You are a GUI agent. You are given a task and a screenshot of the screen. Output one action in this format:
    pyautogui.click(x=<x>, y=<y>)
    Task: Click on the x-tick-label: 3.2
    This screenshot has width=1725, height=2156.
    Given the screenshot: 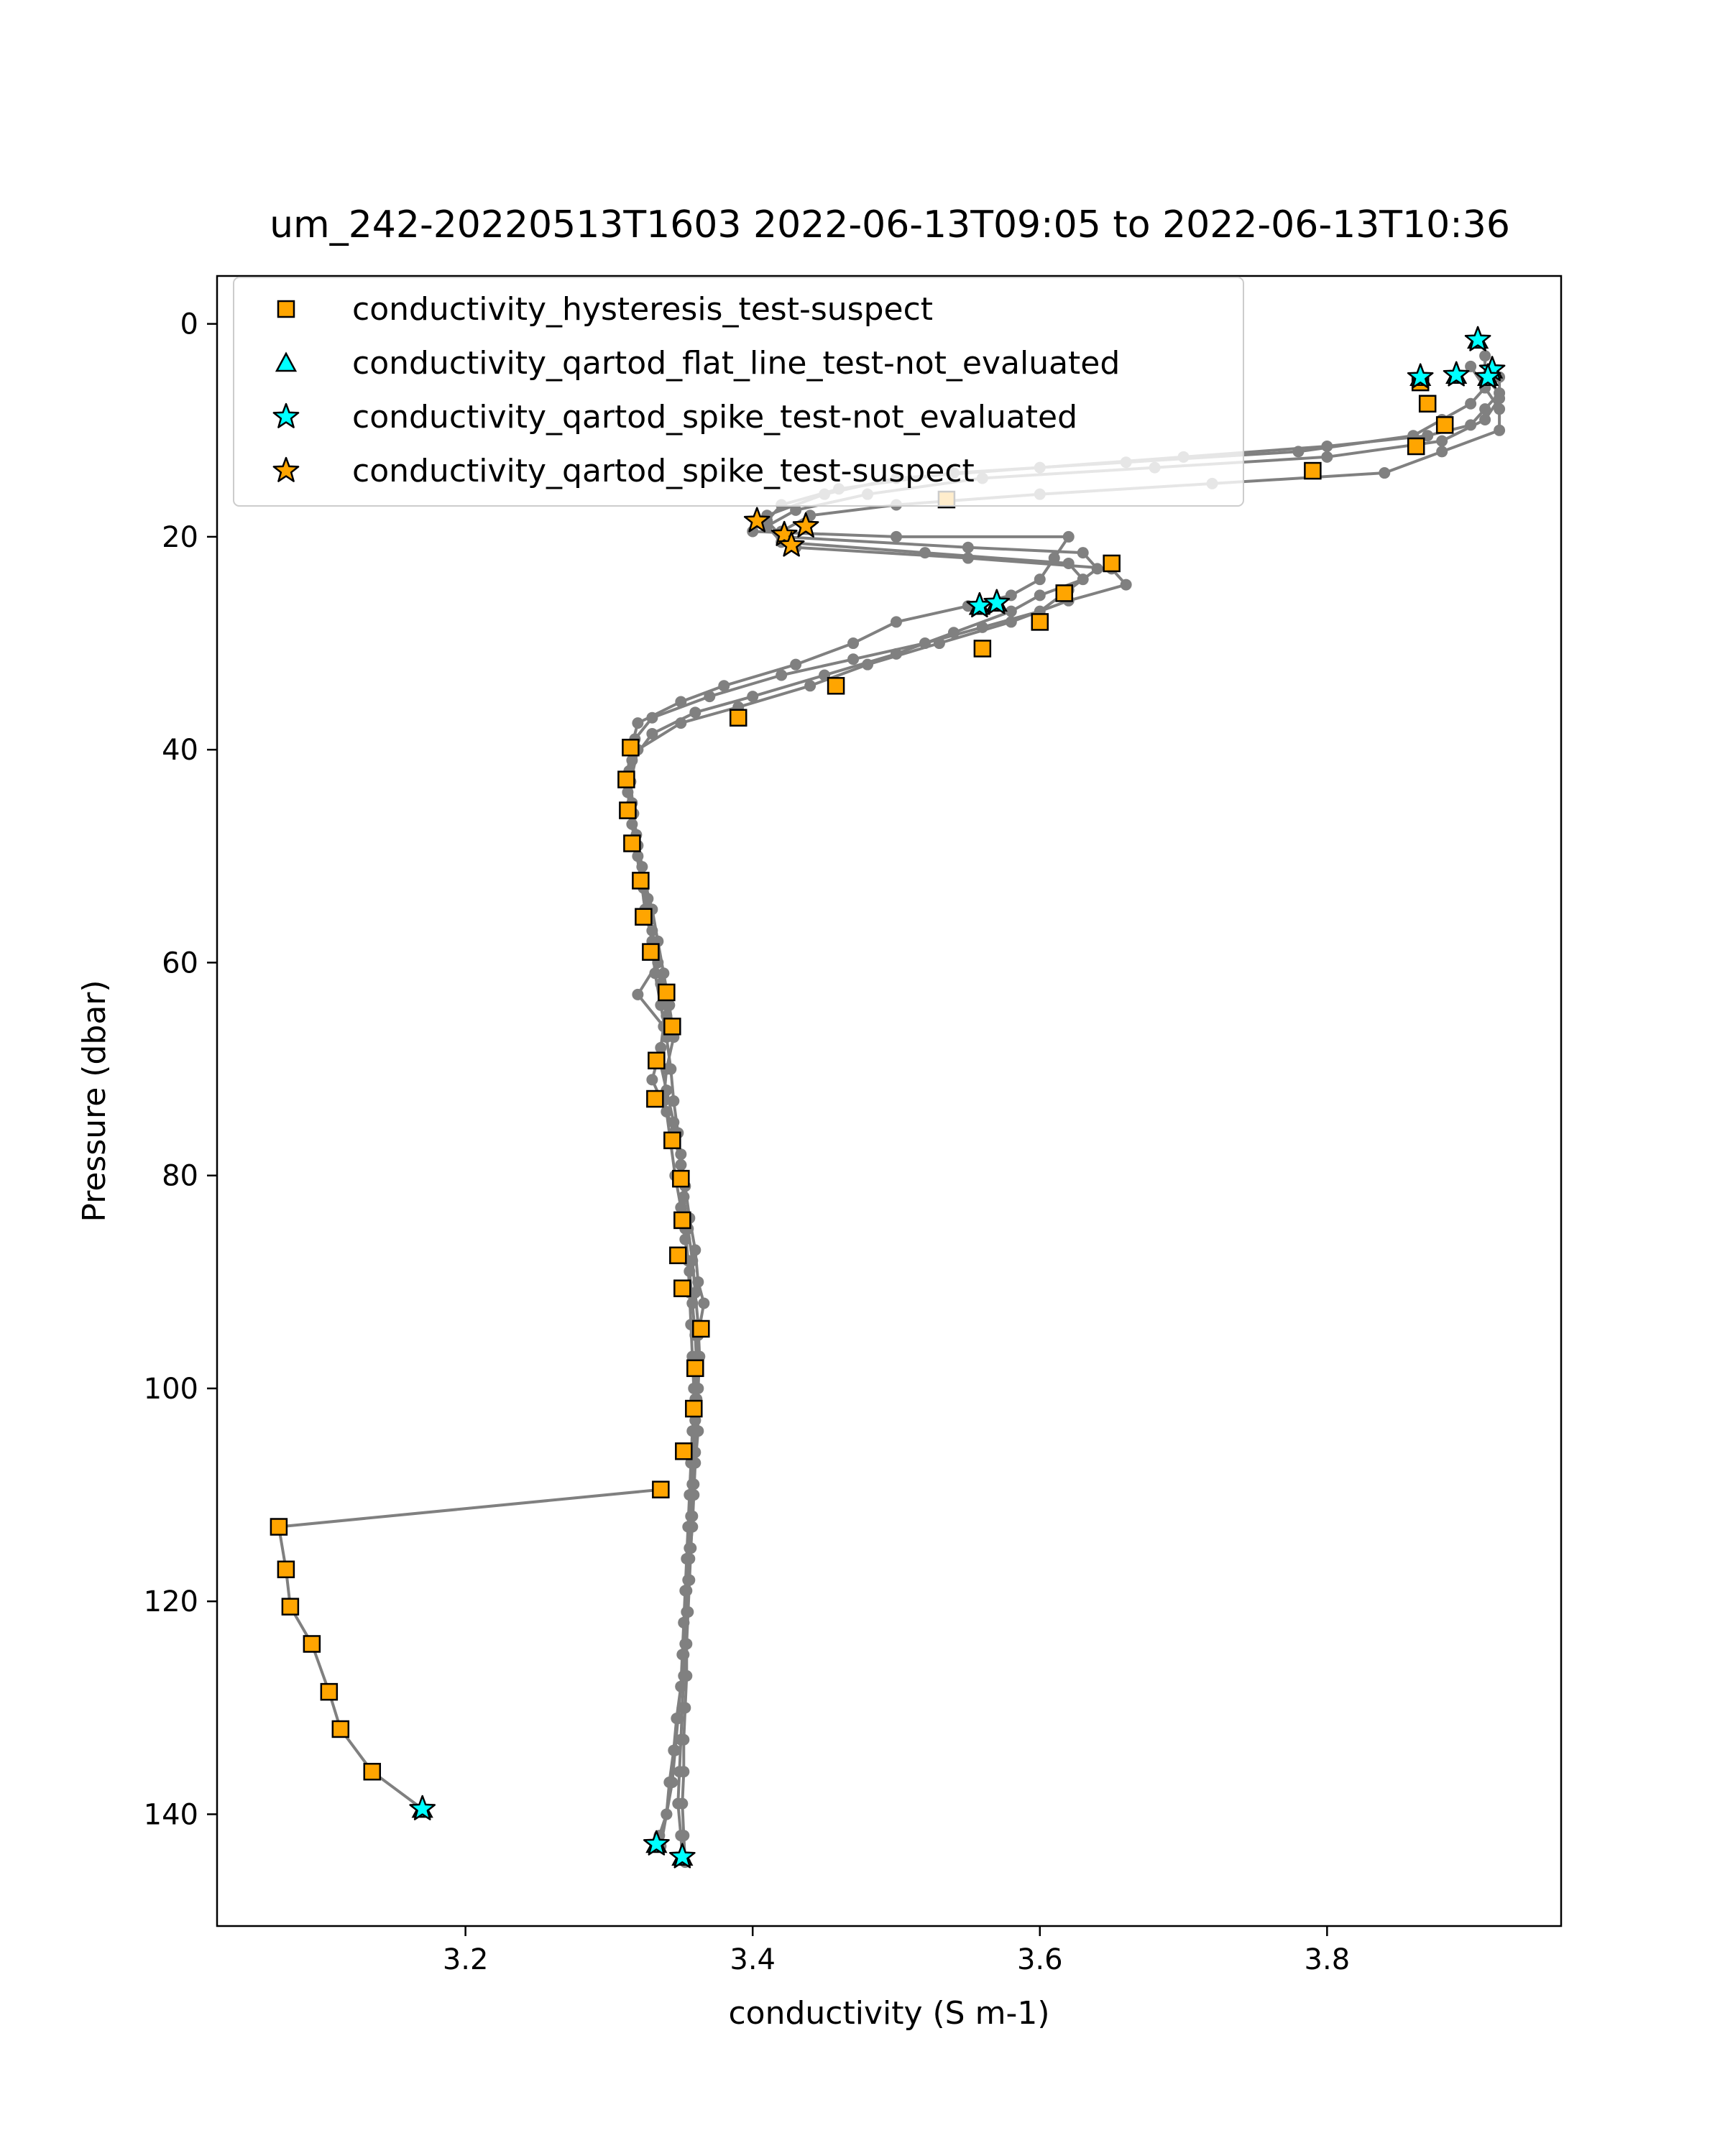 What is the action you would take?
    pyautogui.click(x=466, y=1959)
    